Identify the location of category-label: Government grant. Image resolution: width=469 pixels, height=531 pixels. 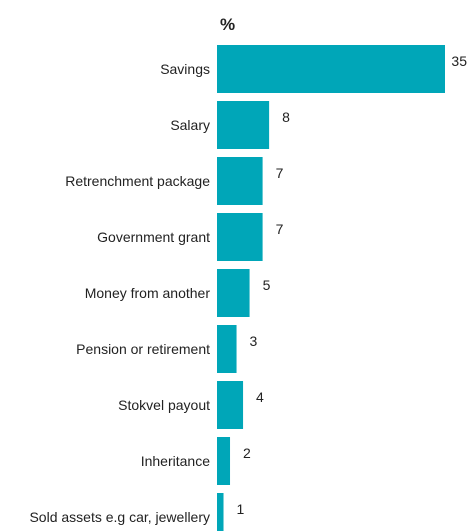
(153, 237).